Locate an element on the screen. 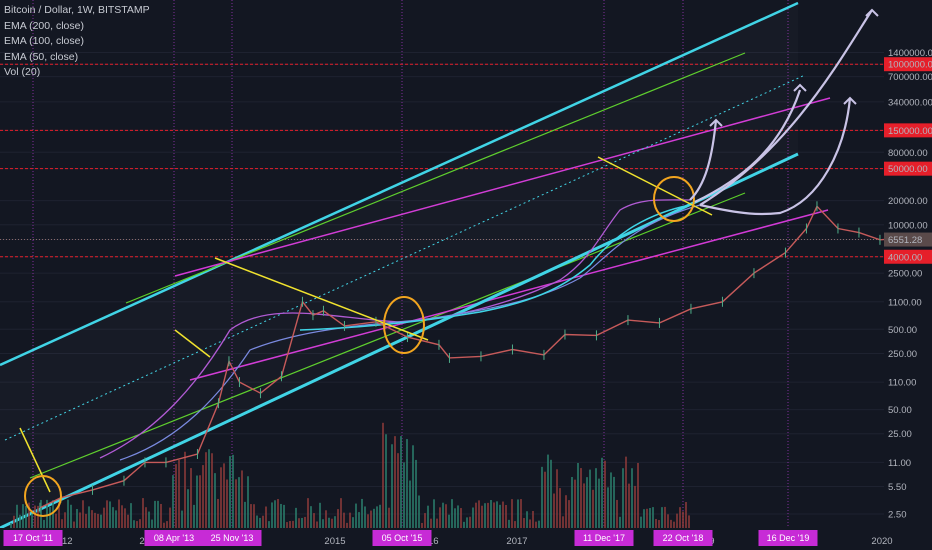  y-tick-label: 20000.00 is located at coordinates (908, 201).